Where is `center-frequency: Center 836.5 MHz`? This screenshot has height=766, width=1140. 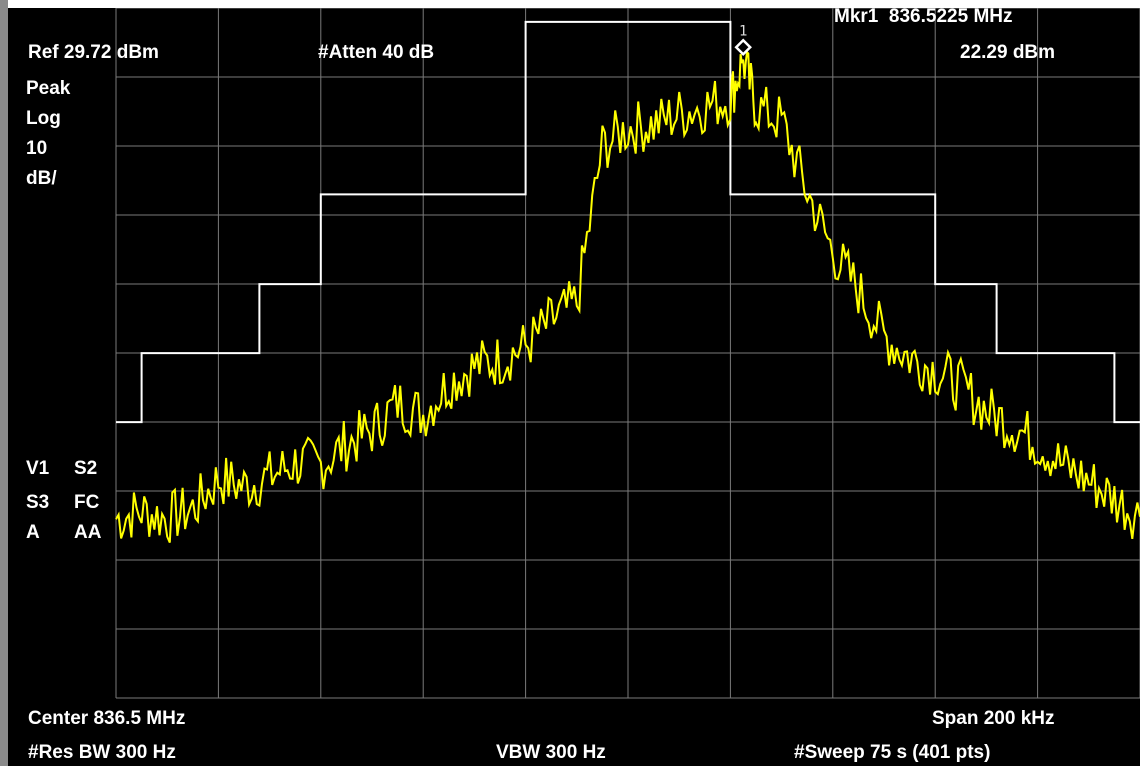
center-frequency: Center 836.5 MHz is located at coordinates (107, 718).